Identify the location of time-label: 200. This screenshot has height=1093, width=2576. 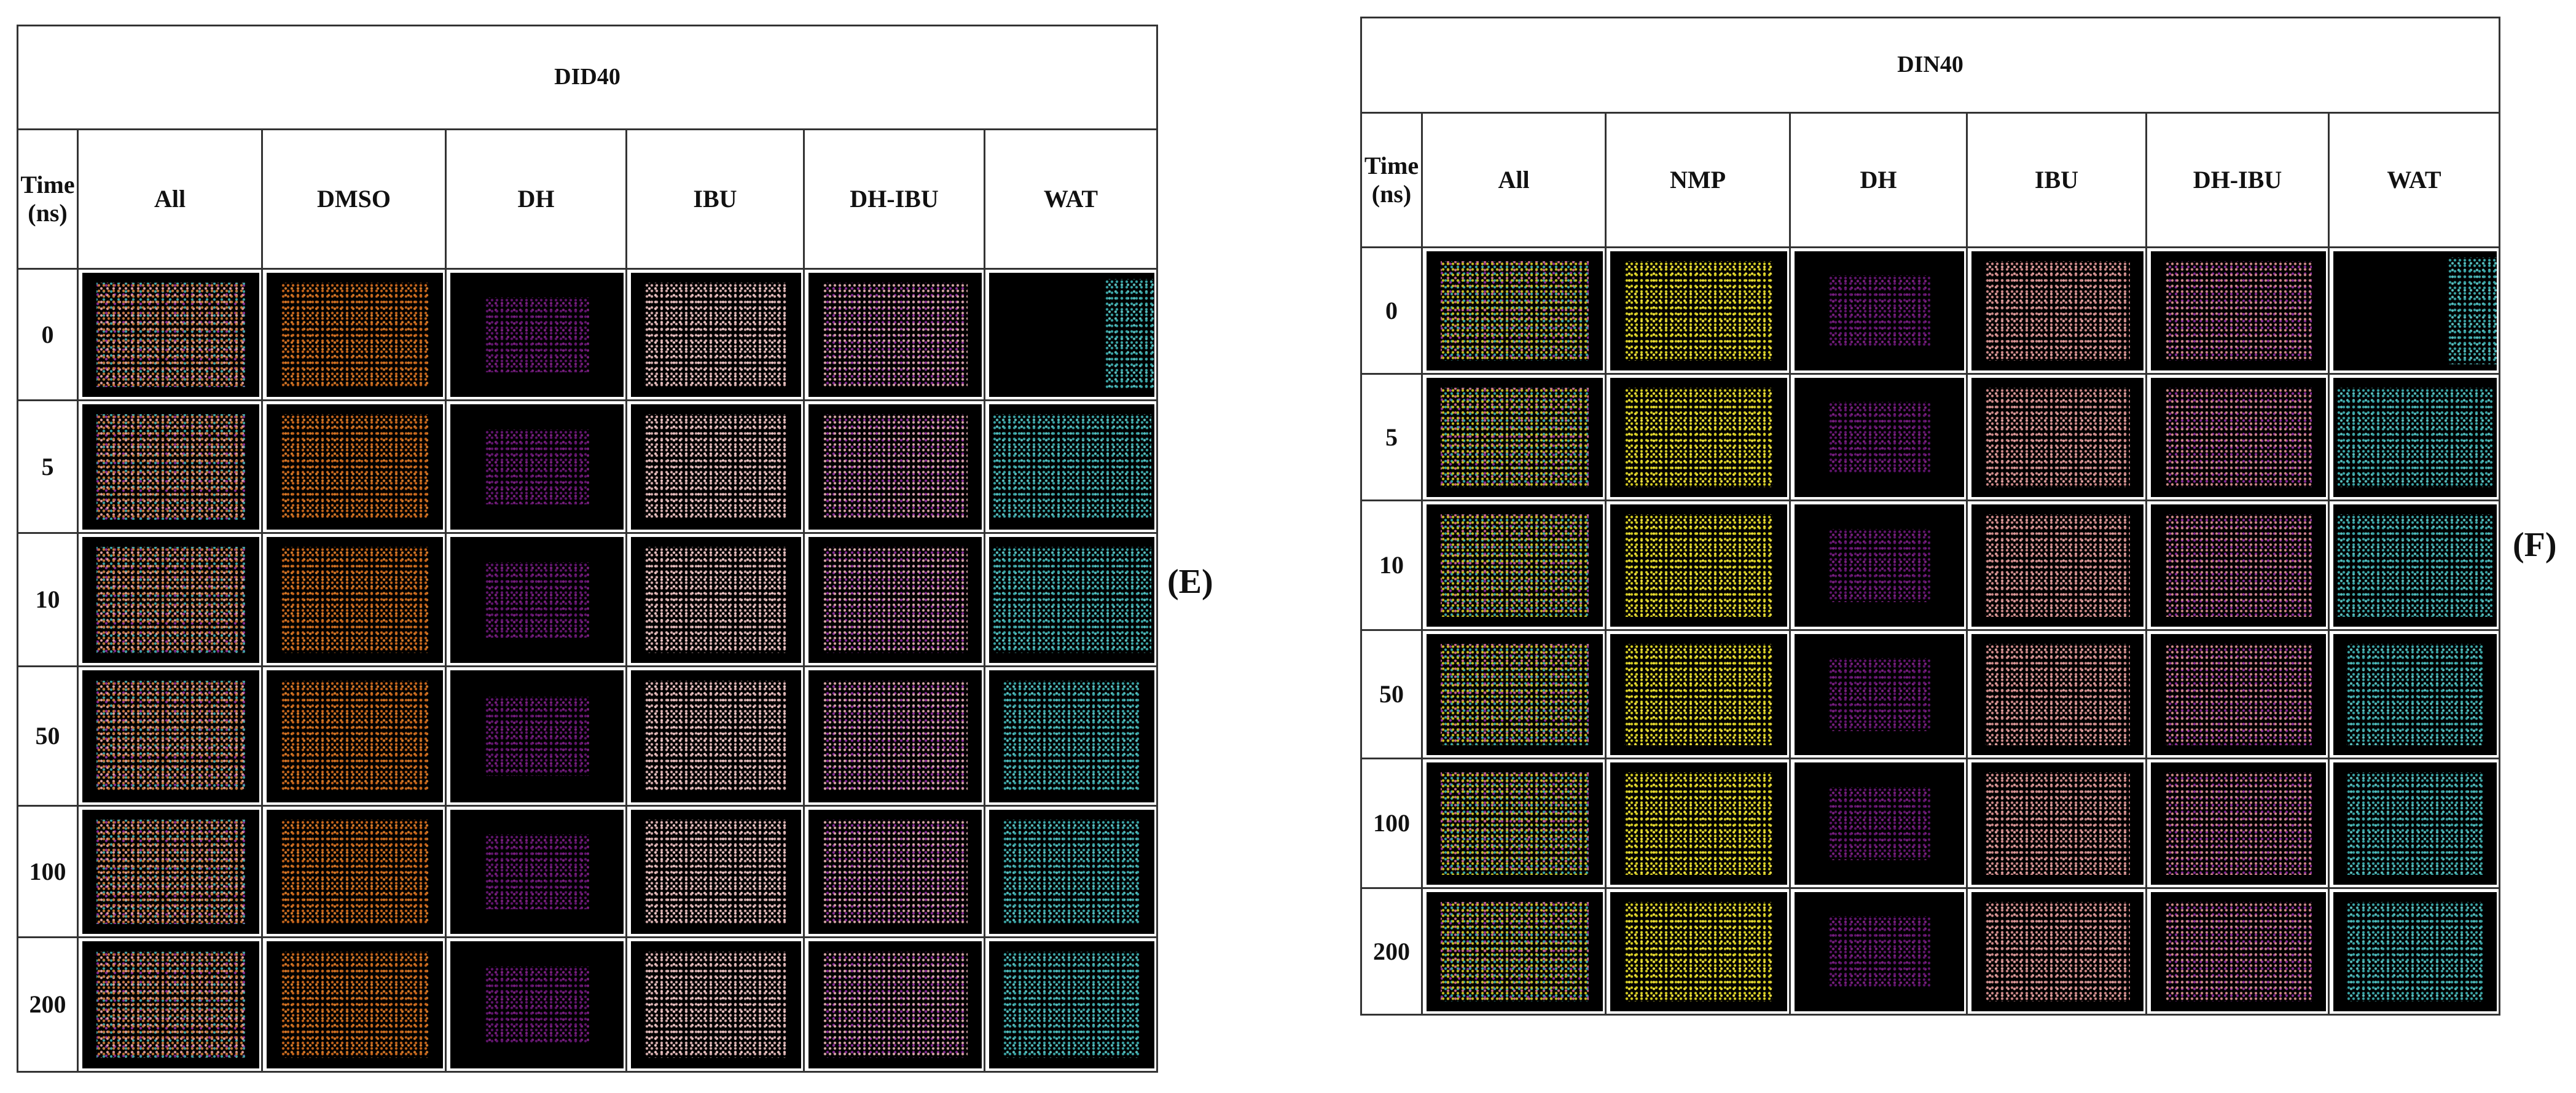
(48, 1004).